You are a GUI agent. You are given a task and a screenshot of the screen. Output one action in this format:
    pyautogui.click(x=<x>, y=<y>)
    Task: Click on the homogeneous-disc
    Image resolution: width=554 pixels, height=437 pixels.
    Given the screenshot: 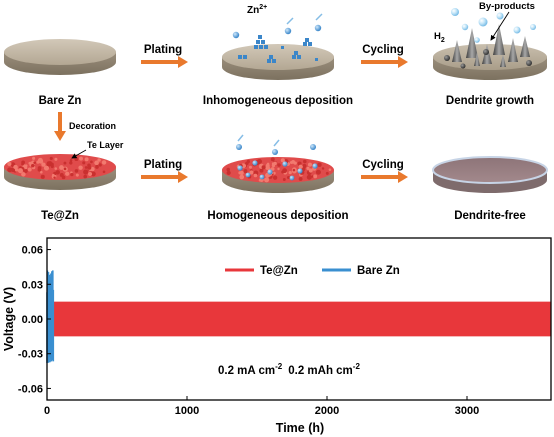 What is the action you would take?
    pyautogui.click(x=278, y=175)
    